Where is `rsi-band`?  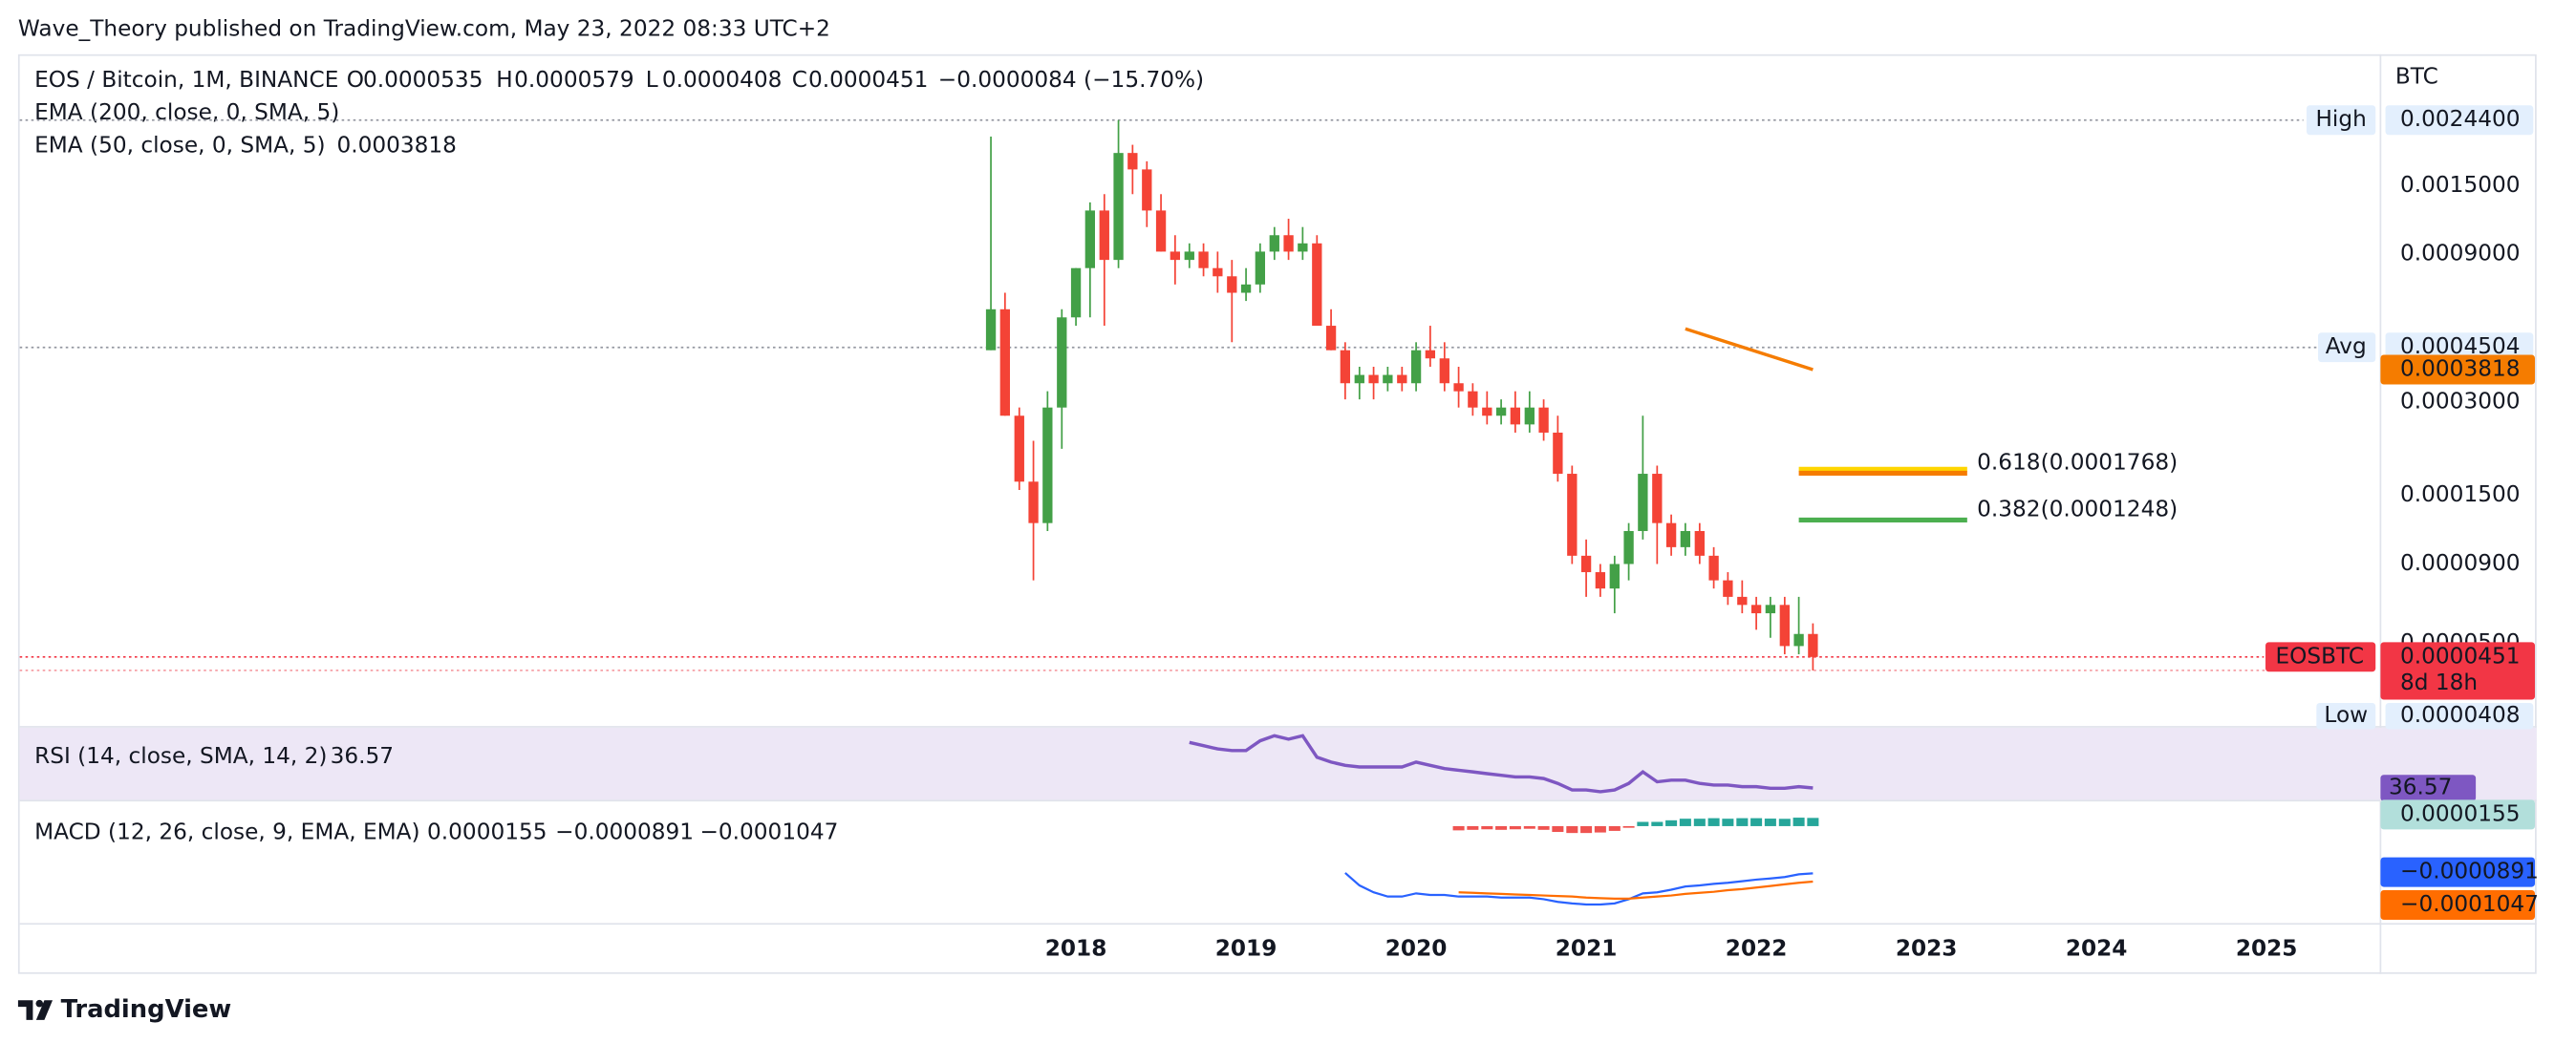 rsi-band is located at coordinates (1278, 764).